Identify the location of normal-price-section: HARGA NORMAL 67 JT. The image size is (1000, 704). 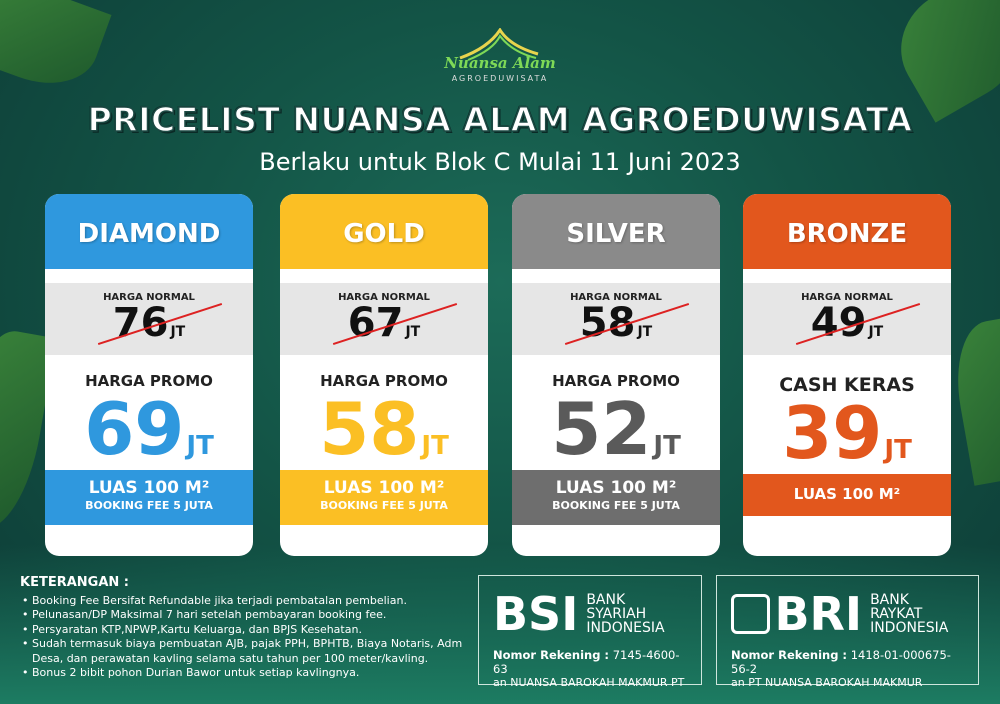
(384, 319).